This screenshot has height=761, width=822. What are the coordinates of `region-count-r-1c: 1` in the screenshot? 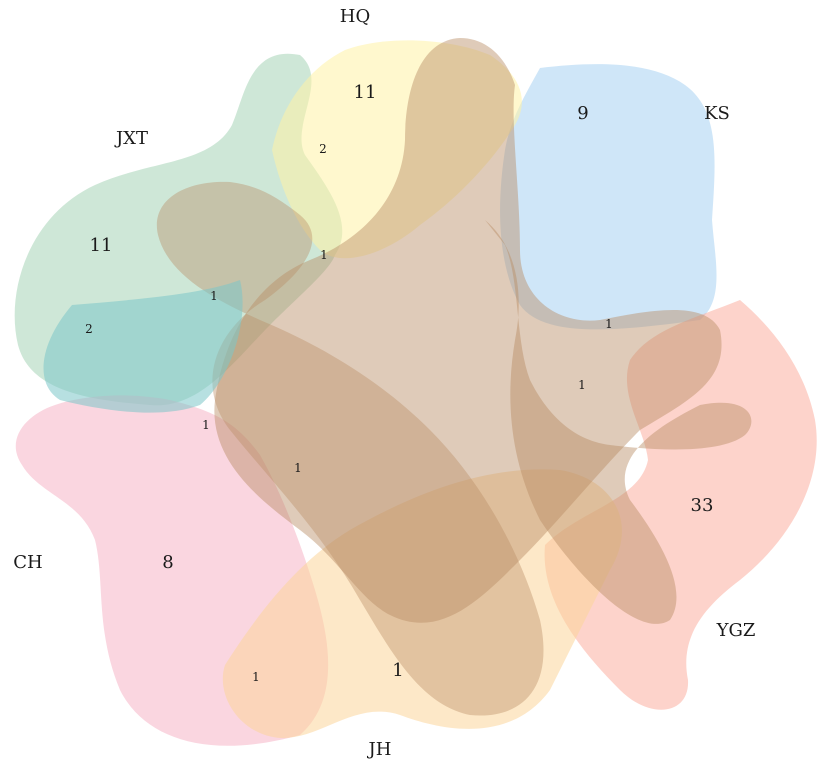 It's located at (609, 324).